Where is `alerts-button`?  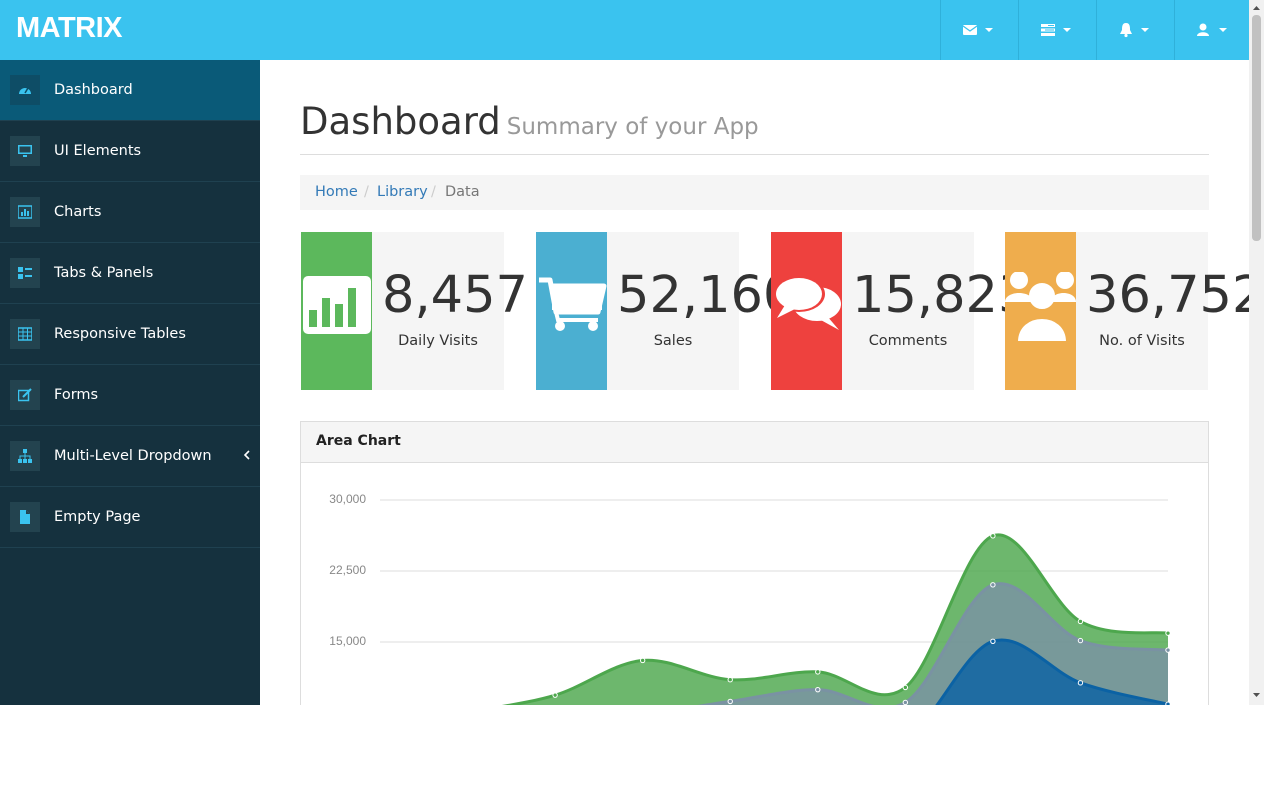 alerts-button is located at coordinates (1135, 30).